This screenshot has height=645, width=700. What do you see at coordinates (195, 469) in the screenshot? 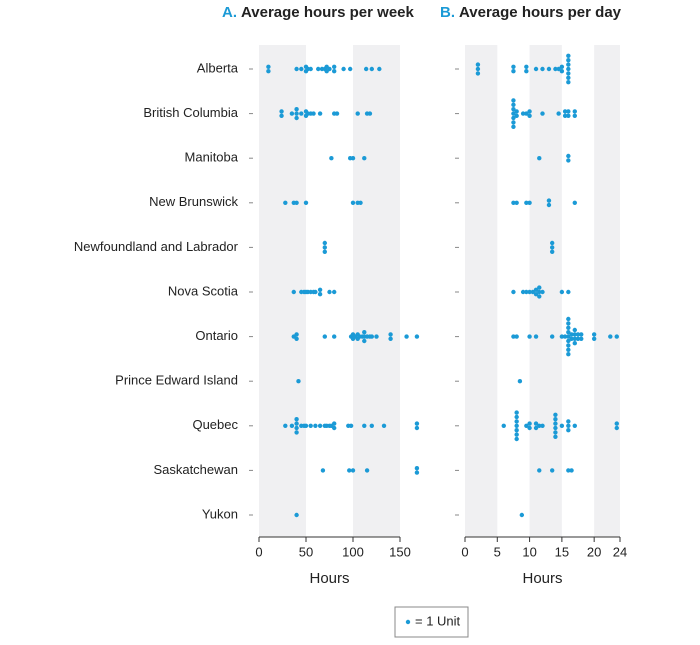
I see `category-label: Saskatchewan` at bounding box center [195, 469].